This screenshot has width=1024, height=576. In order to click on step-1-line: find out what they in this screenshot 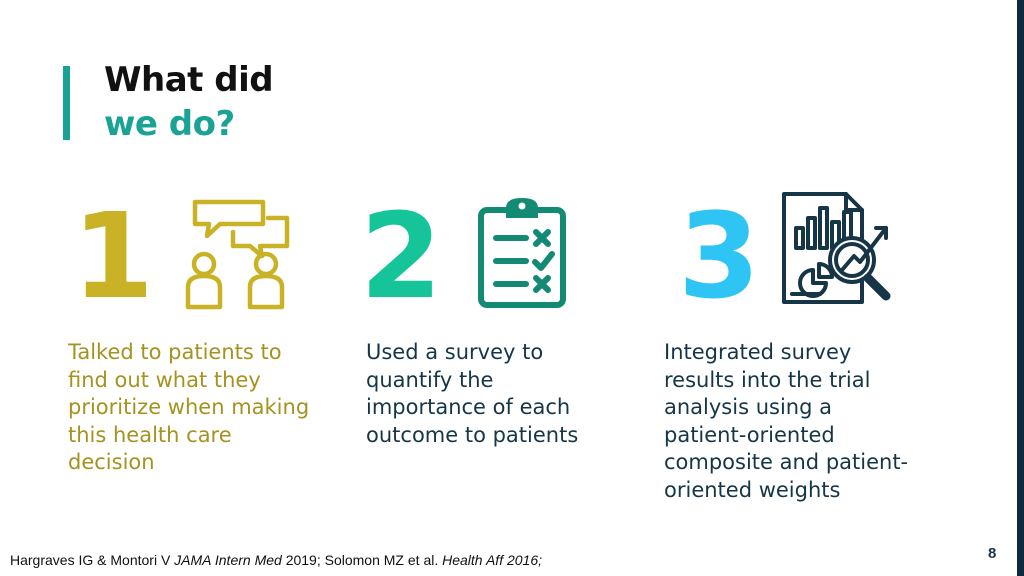, I will do `click(164, 379)`.